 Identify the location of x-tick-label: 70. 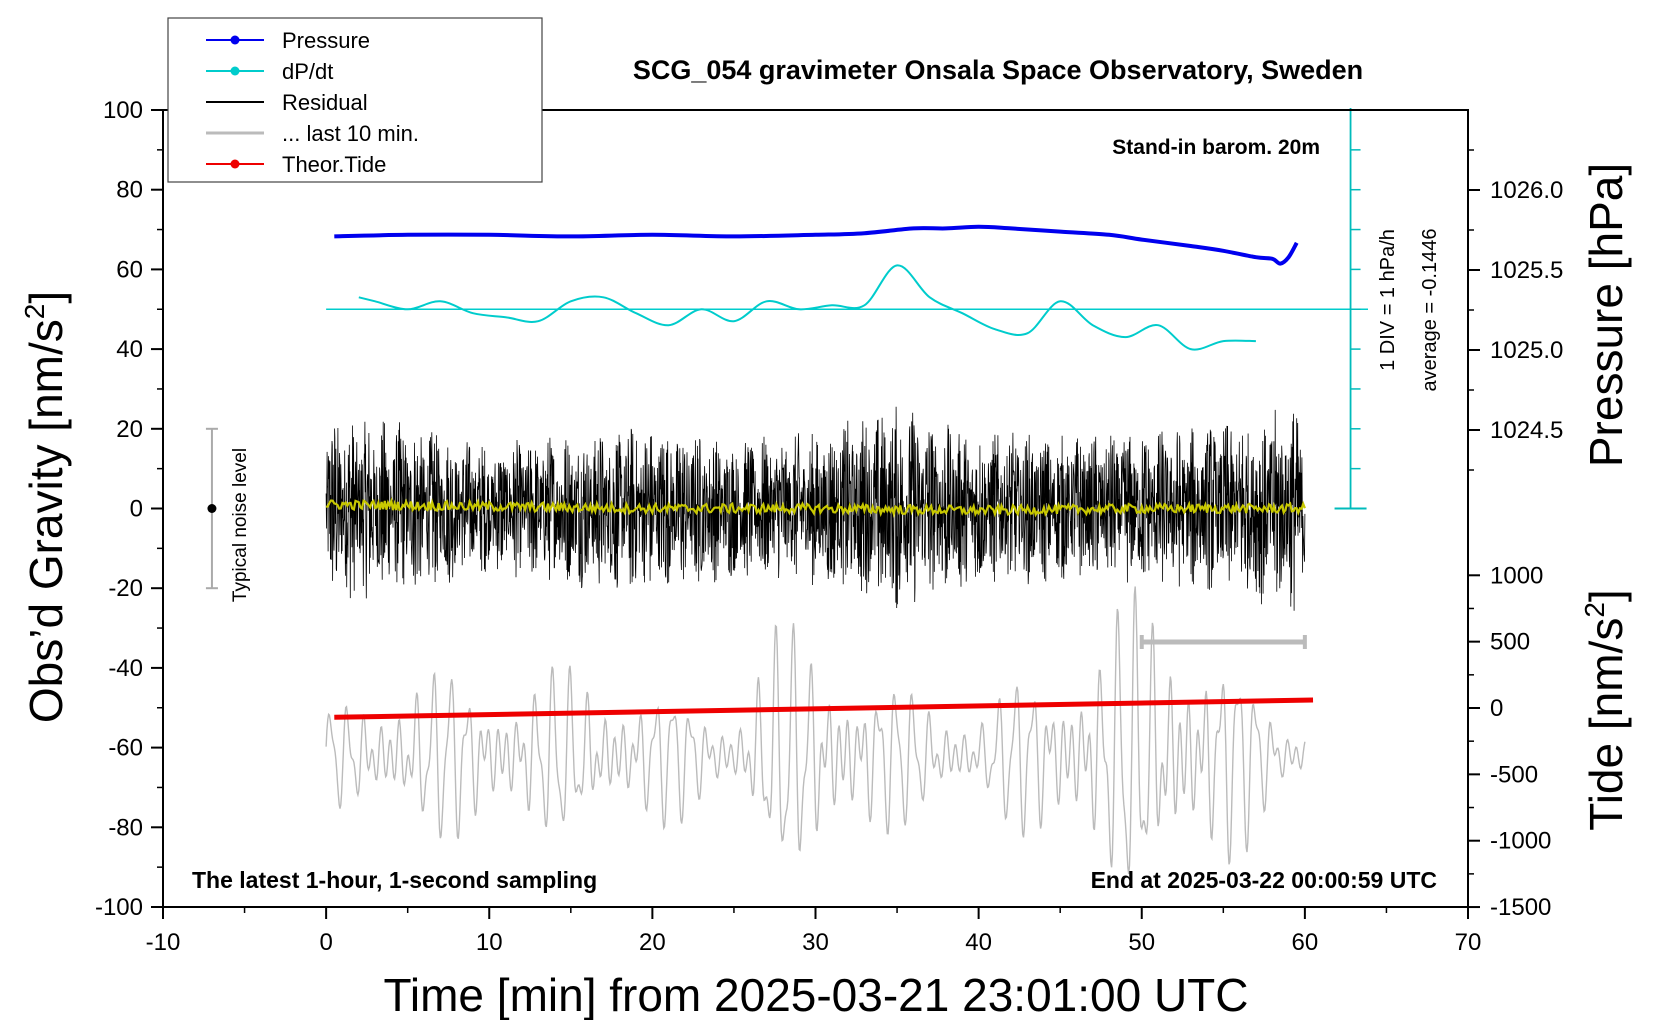
(1468, 942).